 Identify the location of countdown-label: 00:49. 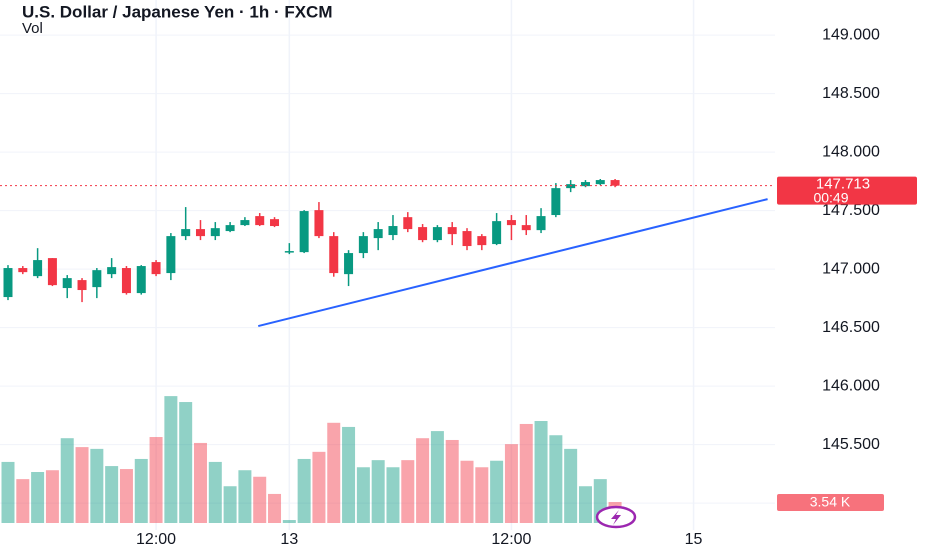
(830, 197).